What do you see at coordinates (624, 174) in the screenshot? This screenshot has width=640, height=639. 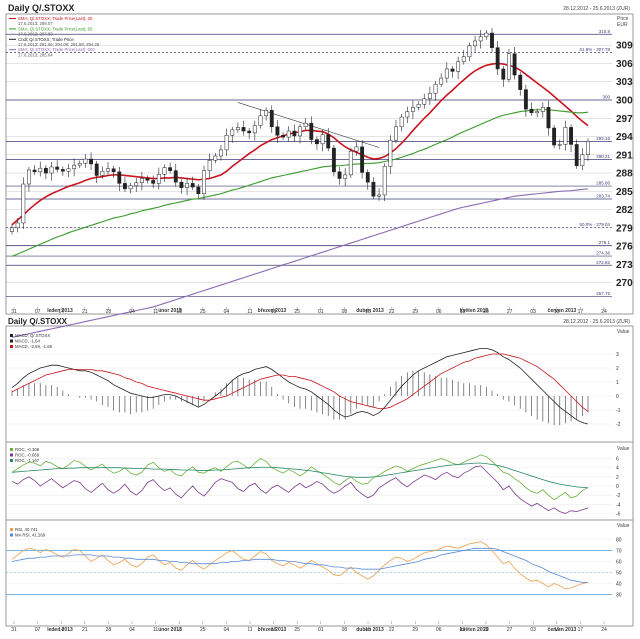 I see `price-tick-label: 288` at bounding box center [624, 174].